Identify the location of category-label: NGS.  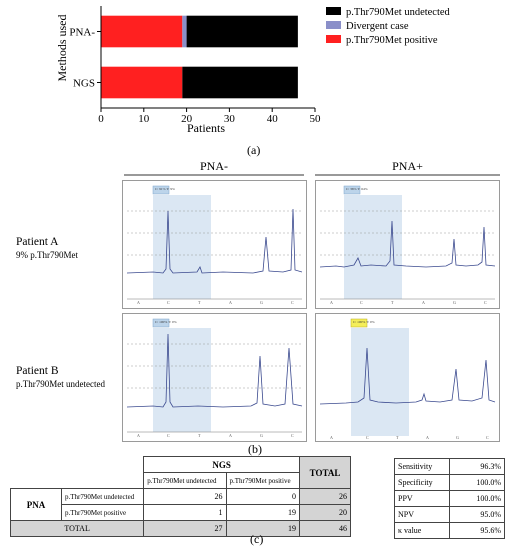
(84, 84).